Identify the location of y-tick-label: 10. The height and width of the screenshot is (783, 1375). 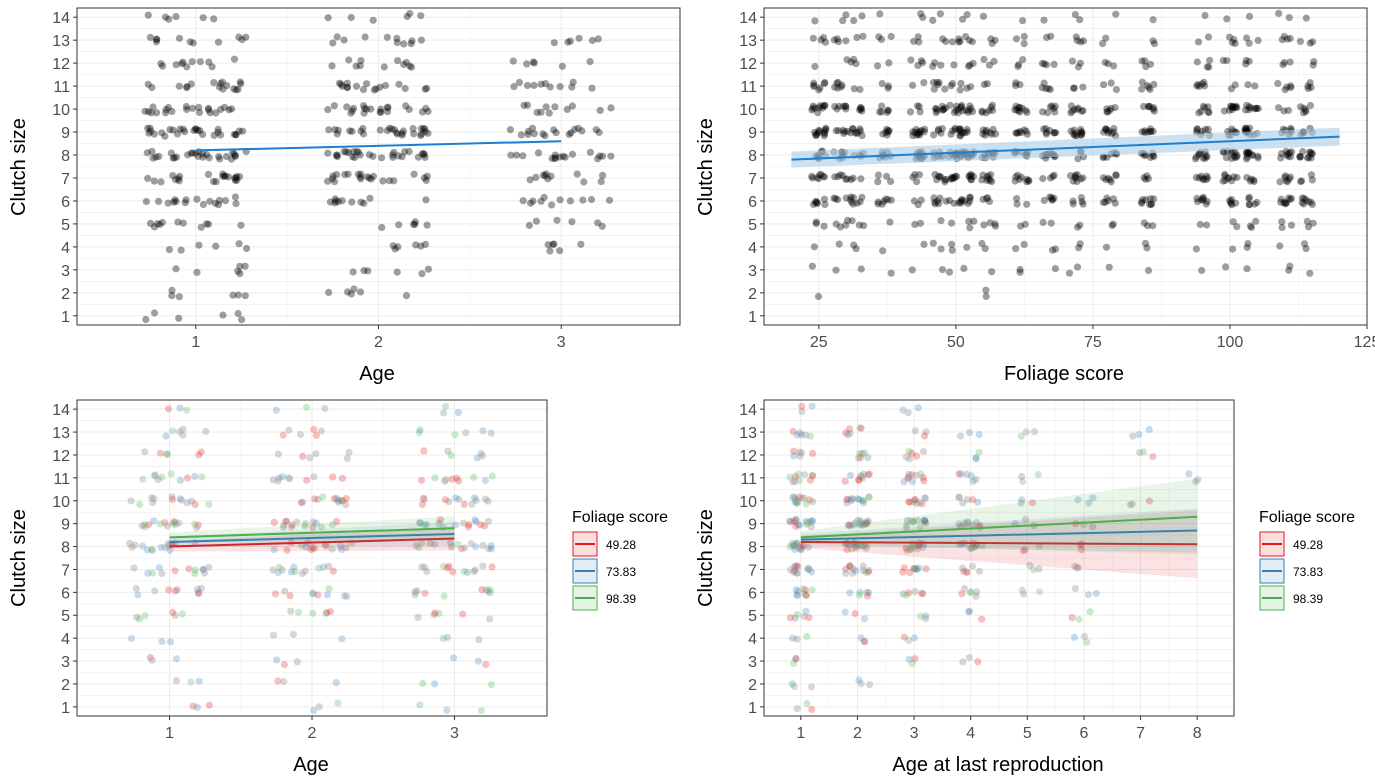
(748, 502).